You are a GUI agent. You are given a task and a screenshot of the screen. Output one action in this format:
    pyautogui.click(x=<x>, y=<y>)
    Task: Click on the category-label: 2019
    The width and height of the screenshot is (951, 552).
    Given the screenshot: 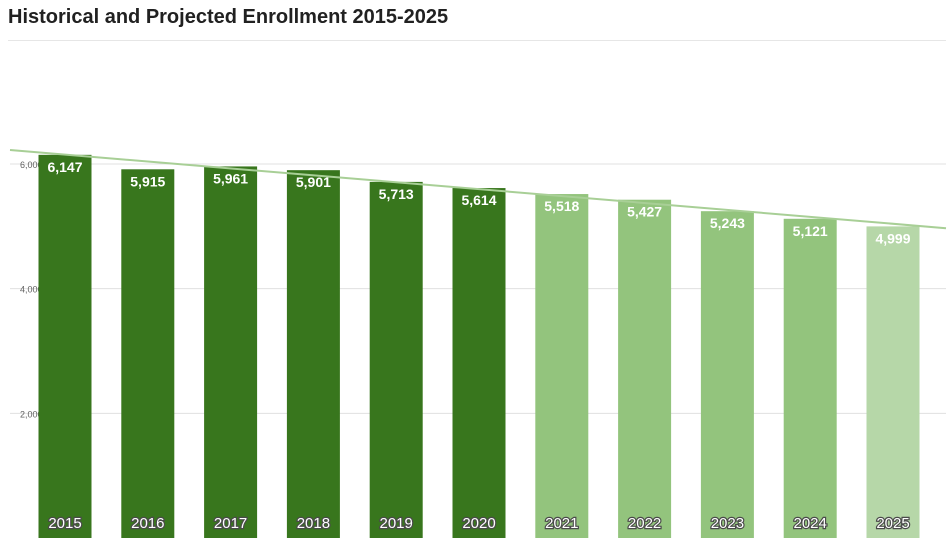 What is the action you would take?
    pyautogui.click(x=396, y=523)
    